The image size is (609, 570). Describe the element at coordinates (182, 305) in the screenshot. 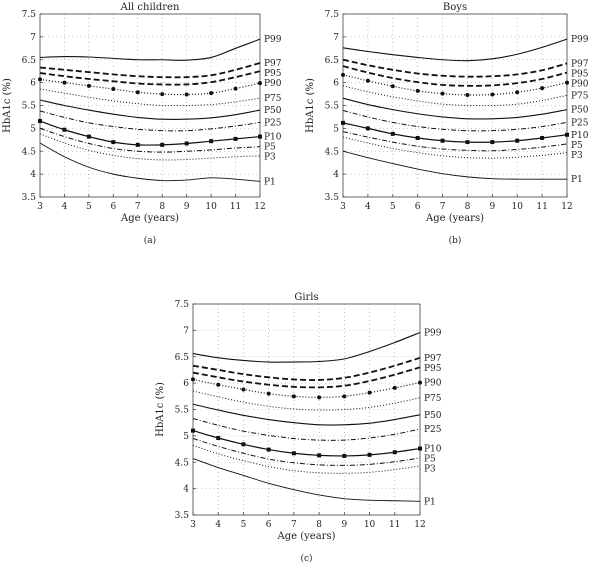

I see `y-tick-label: 7.5` at that location.